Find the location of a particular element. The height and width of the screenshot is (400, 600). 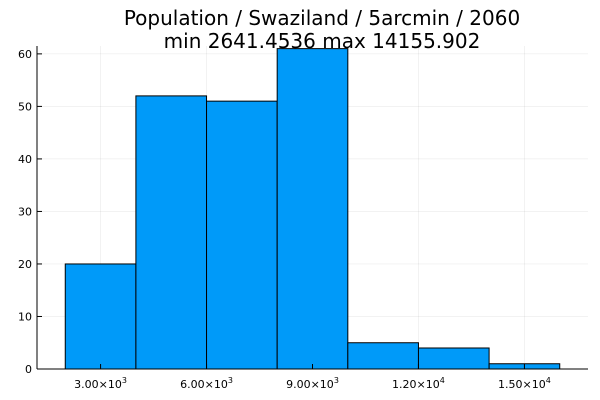

x-tick-label-4: 1.50×10⁴ is located at coordinates (524, 383).